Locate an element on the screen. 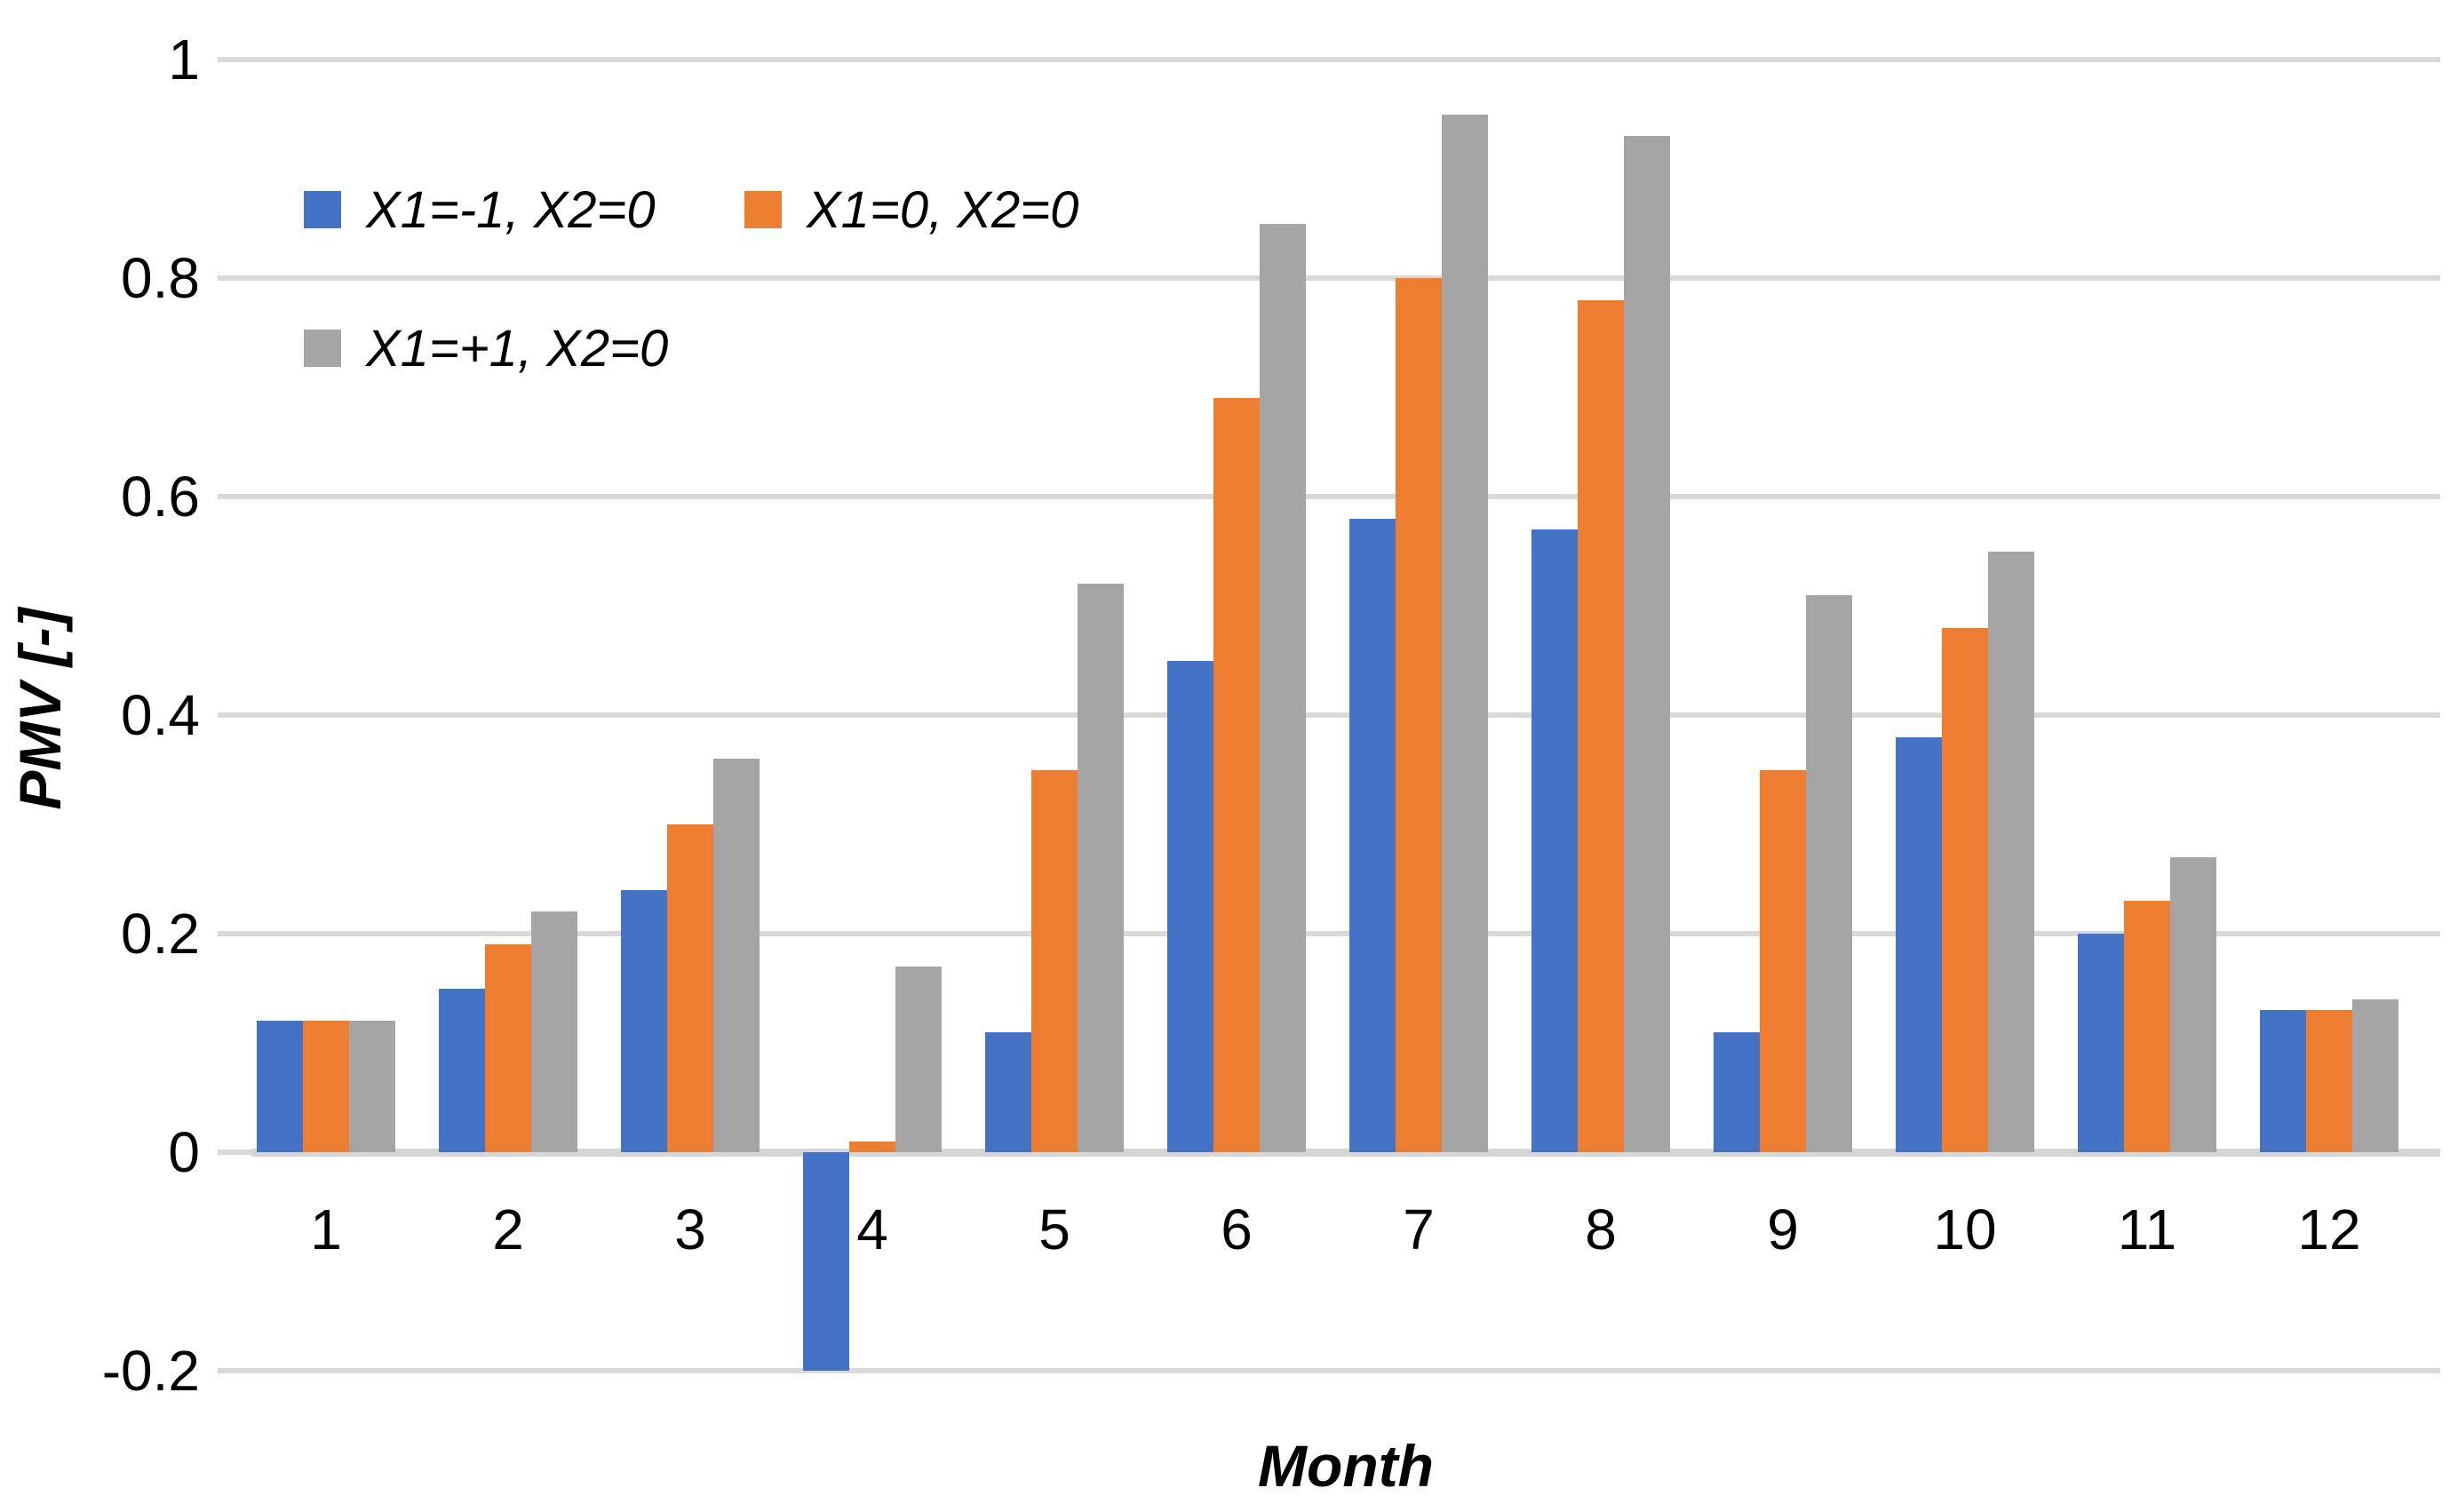 This screenshot has height=1512, width=2458. bar-month1-series2 is located at coordinates (326, 1086).